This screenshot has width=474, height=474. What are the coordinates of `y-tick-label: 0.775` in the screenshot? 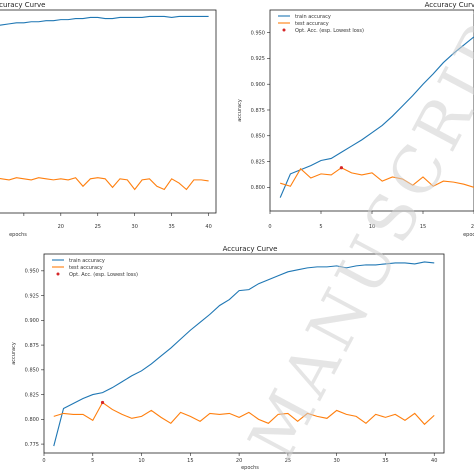 It's located at (32, 445).